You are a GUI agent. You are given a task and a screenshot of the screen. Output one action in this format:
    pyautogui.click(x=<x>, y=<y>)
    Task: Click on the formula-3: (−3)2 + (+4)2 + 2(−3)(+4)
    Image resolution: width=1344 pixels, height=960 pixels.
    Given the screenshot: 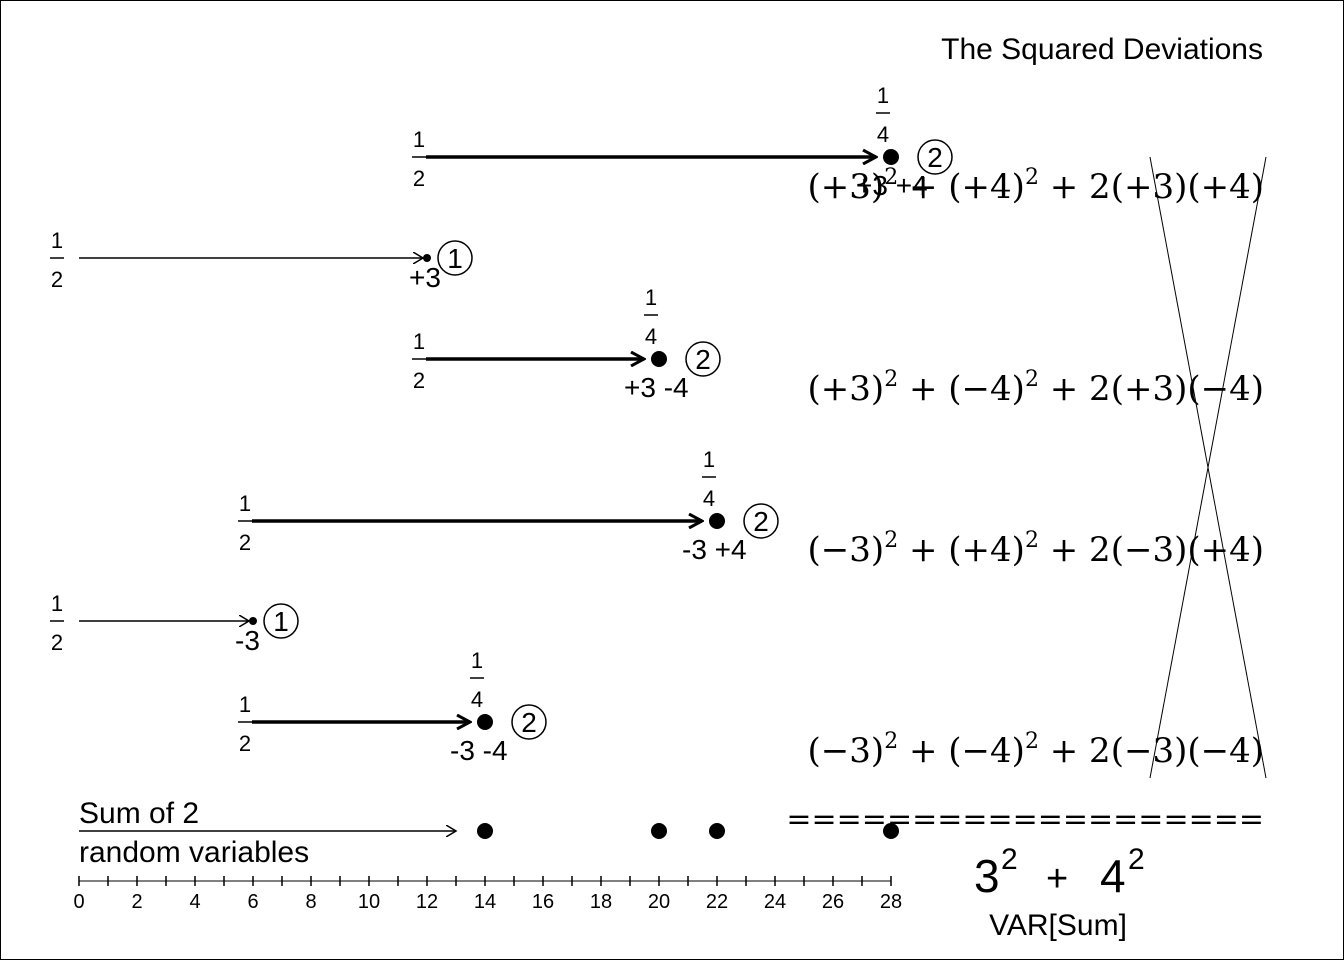 What is the action you would take?
    pyautogui.click(x=1036, y=549)
    